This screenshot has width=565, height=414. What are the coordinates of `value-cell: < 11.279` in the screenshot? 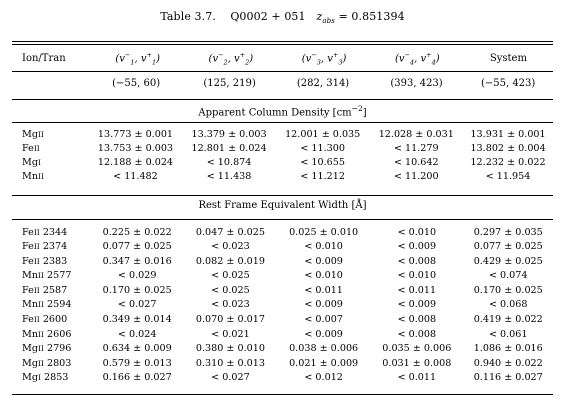 It's located at (416, 149).